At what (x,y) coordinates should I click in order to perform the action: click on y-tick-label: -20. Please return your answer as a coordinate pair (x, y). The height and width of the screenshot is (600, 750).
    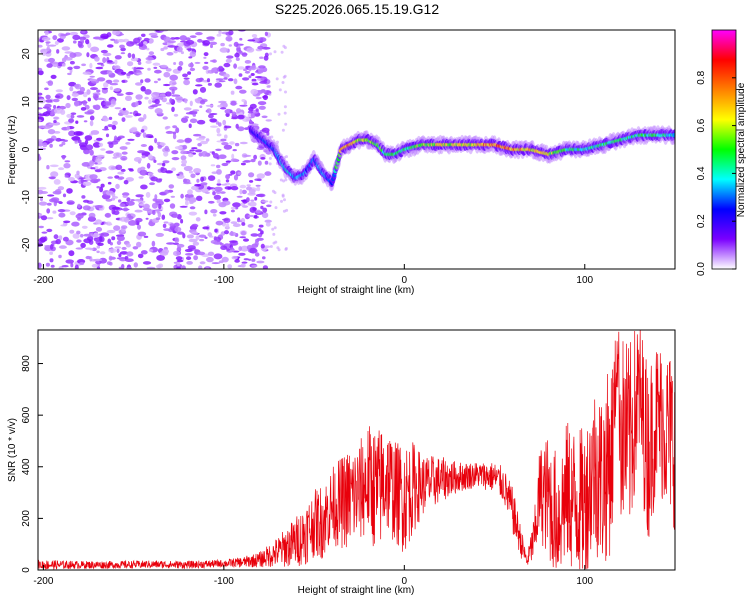
    Looking at the image, I should click on (26, 244).